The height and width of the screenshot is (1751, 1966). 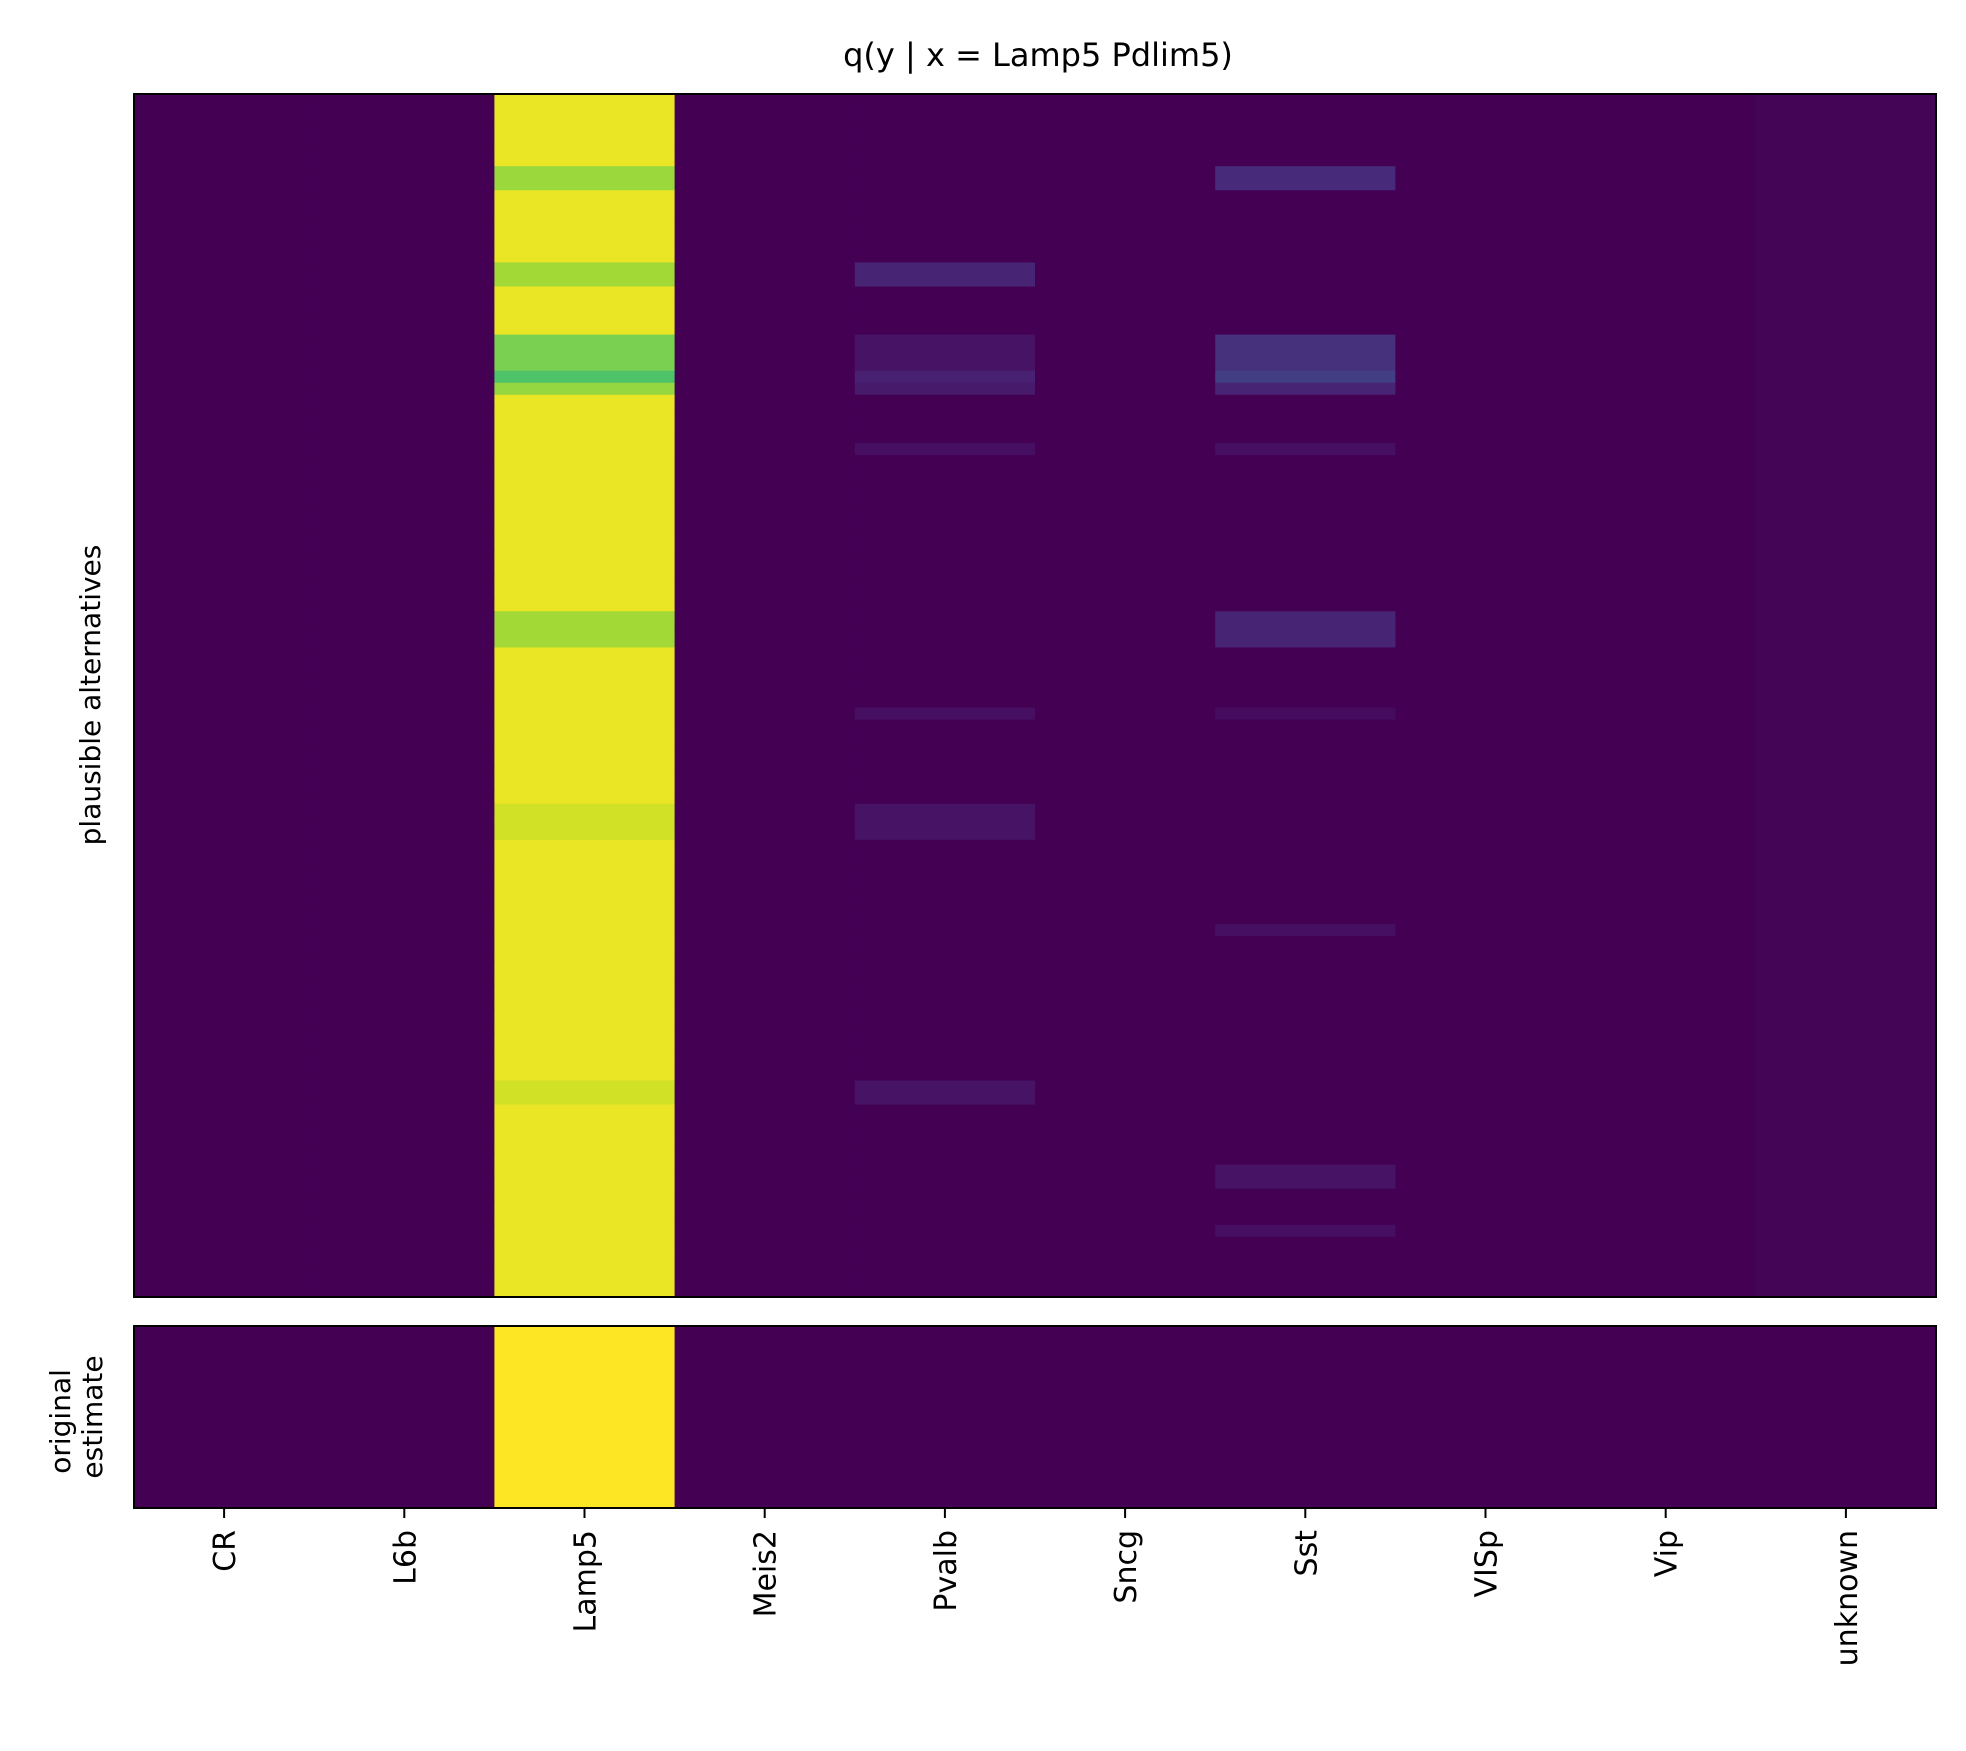 What do you see at coordinates (1038, 55) in the screenshot?
I see `chart-title: q(y | x = Lamp5 Pdlim5)` at bounding box center [1038, 55].